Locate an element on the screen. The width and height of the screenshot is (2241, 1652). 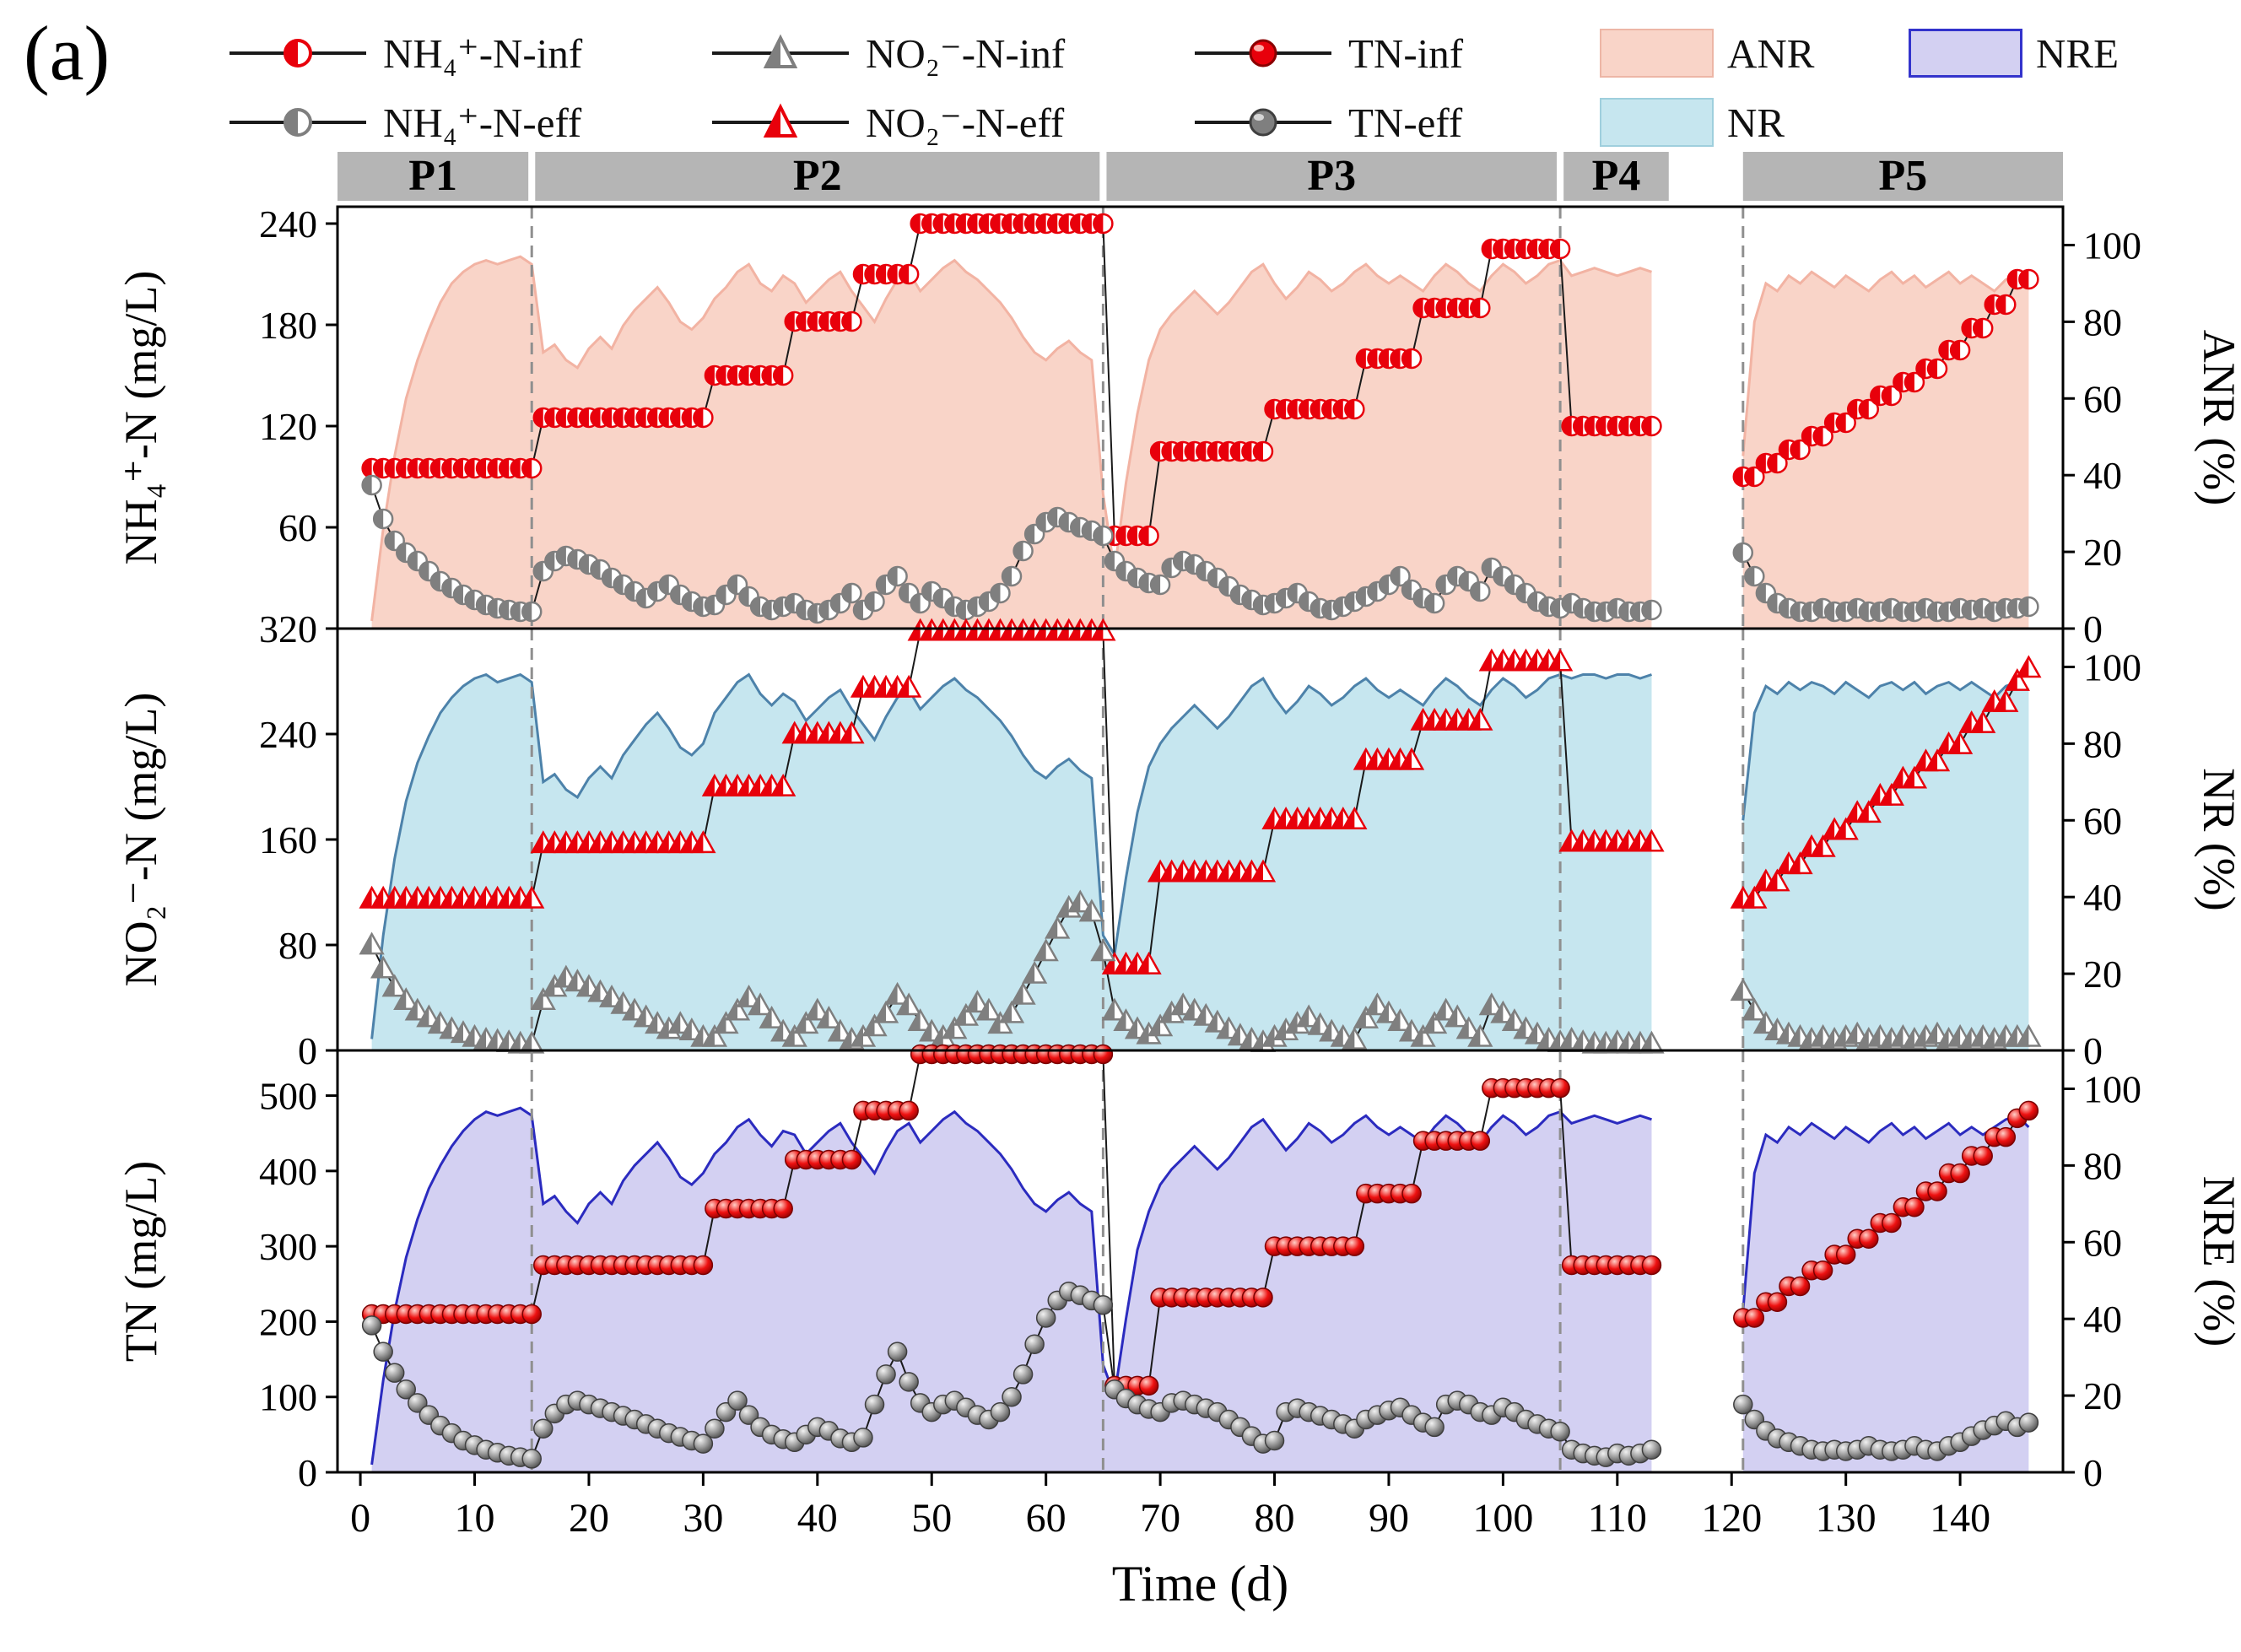
phase-bar-P1 is located at coordinates (433, 176).